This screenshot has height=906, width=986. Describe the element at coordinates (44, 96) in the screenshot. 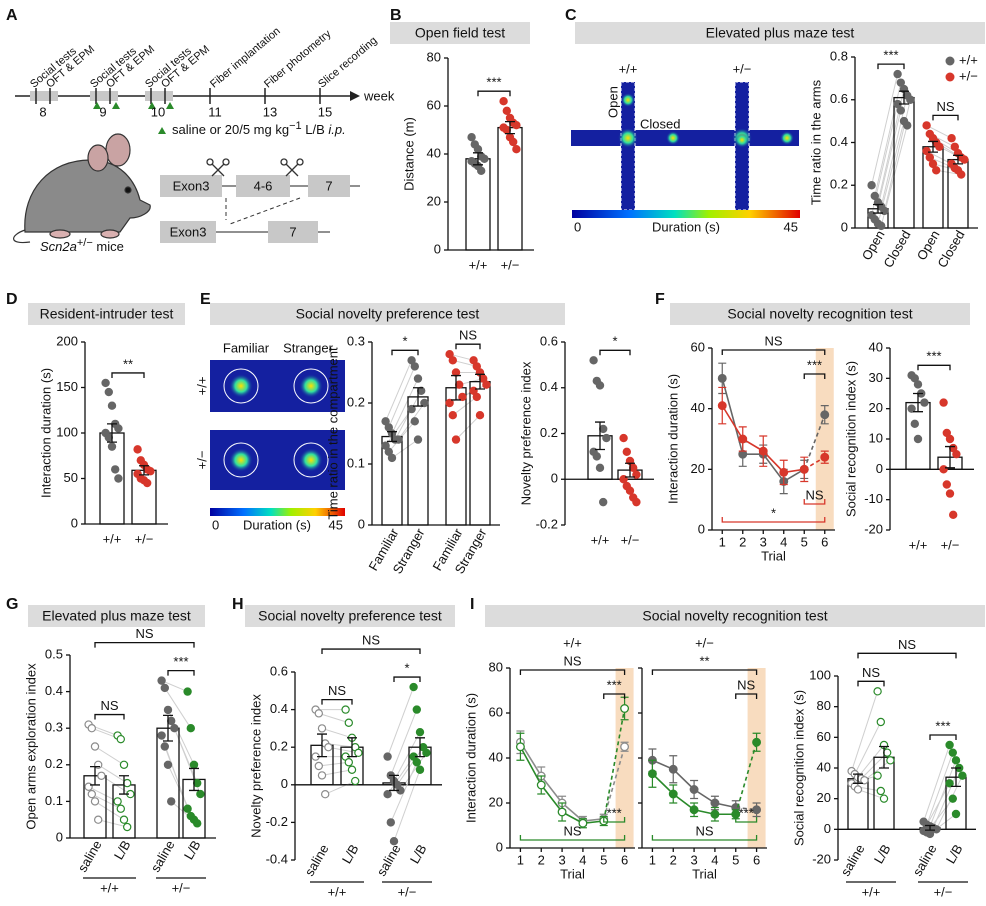

I see `test-block` at that location.